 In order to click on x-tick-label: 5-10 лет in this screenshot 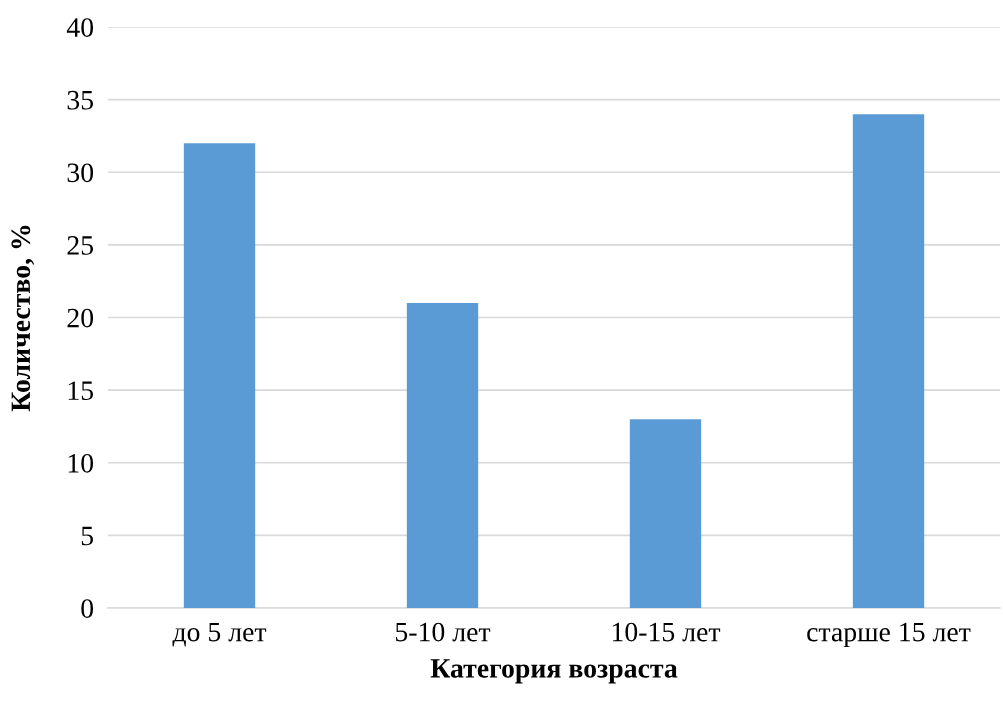, I will do `click(443, 632)`.